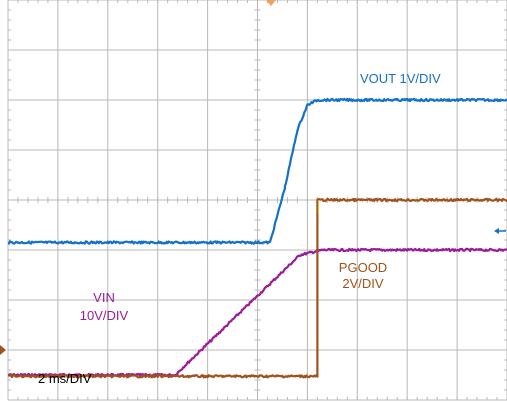  What do you see at coordinates (104, 297) in the screenshot?
I see `vin-label-name: VIN` at bounding box center [104, 297].